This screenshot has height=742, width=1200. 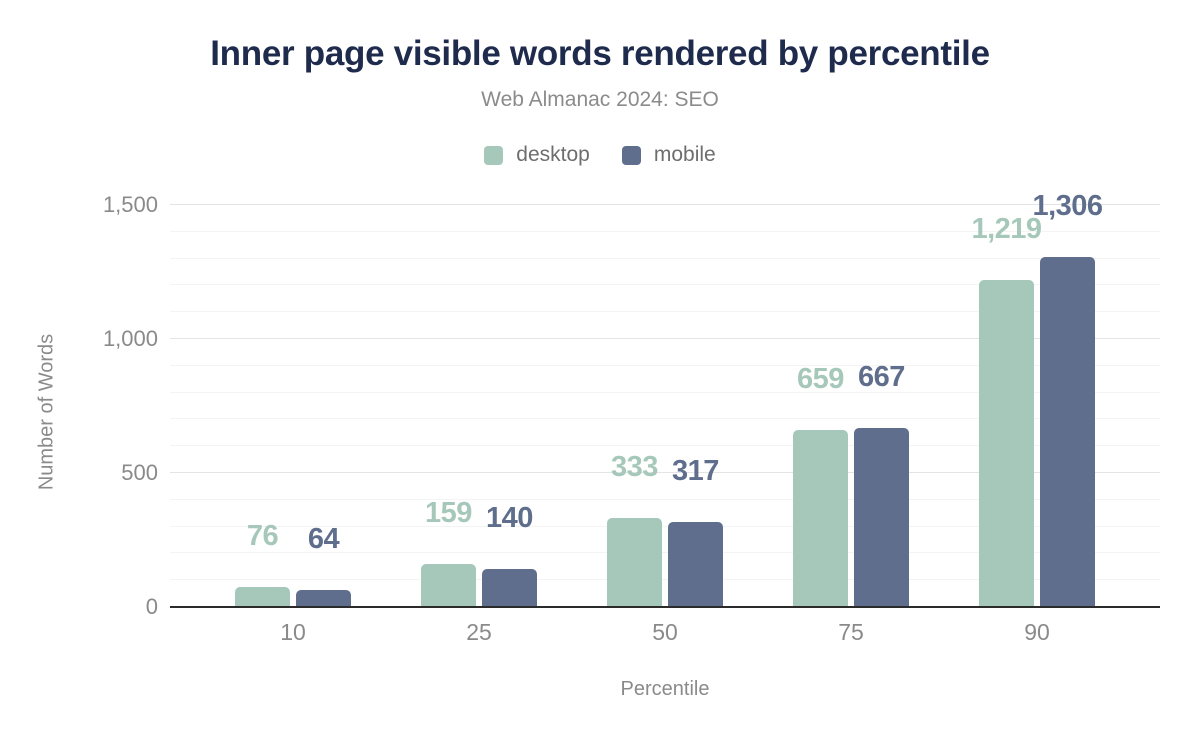 What do you see at coordinates (665, 632) in the screenshot?
I see `x-tick-50: 50` at bounding box center [665, 632].